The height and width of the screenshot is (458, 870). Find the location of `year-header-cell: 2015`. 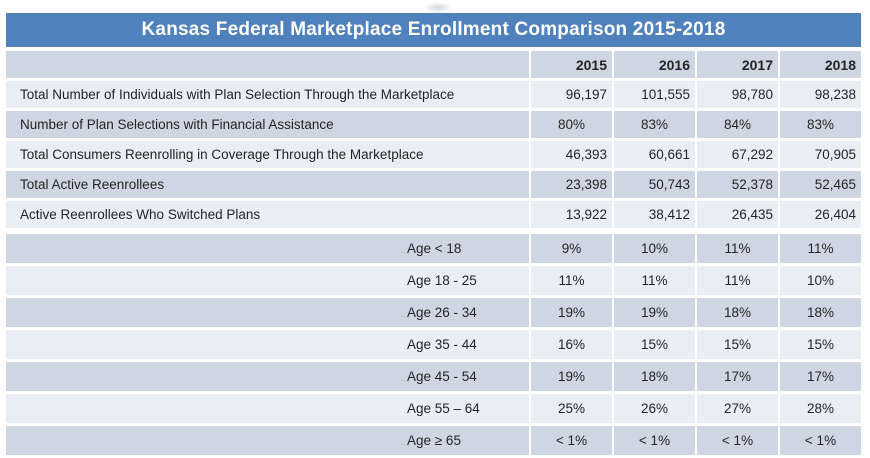

year-header-cell: 2015 is located at coordinates (571, 64).